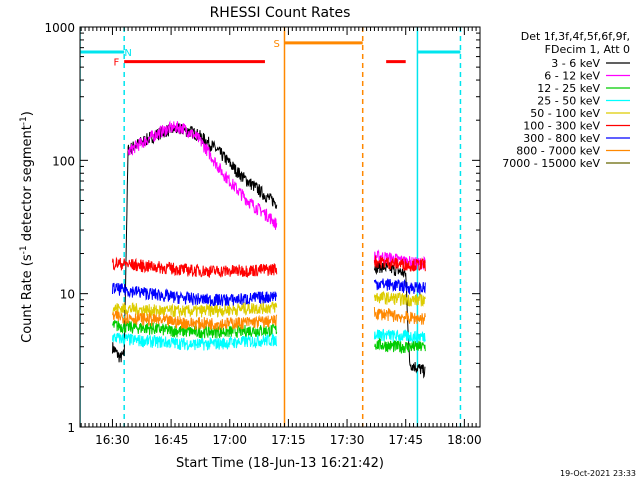 This screenshot has height=480, width=640. What do you see at coordinates (568, 88) in the screenshot?
I see `legend-label-2: 12 - 25 keV` at bounding box center [568, 88].